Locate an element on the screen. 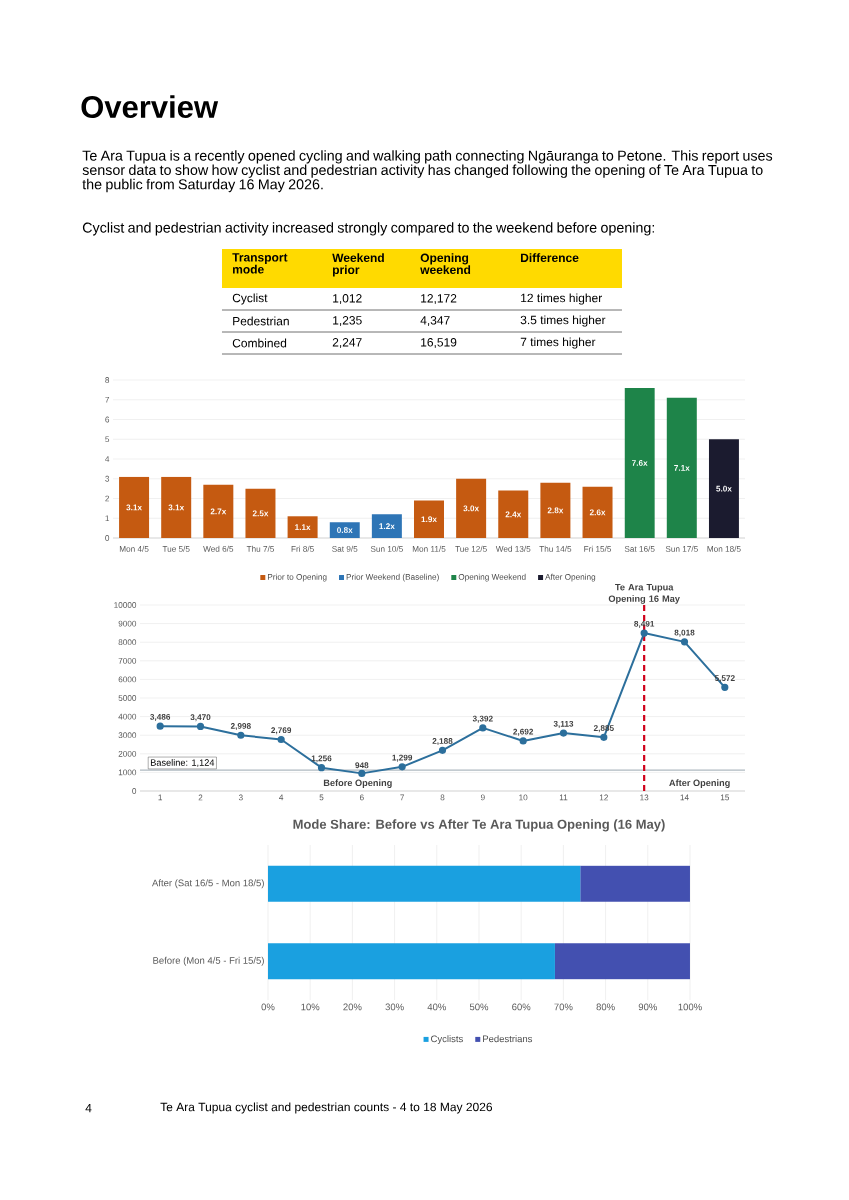  x-tick-label: 9 is located at coordinates (482, 797).